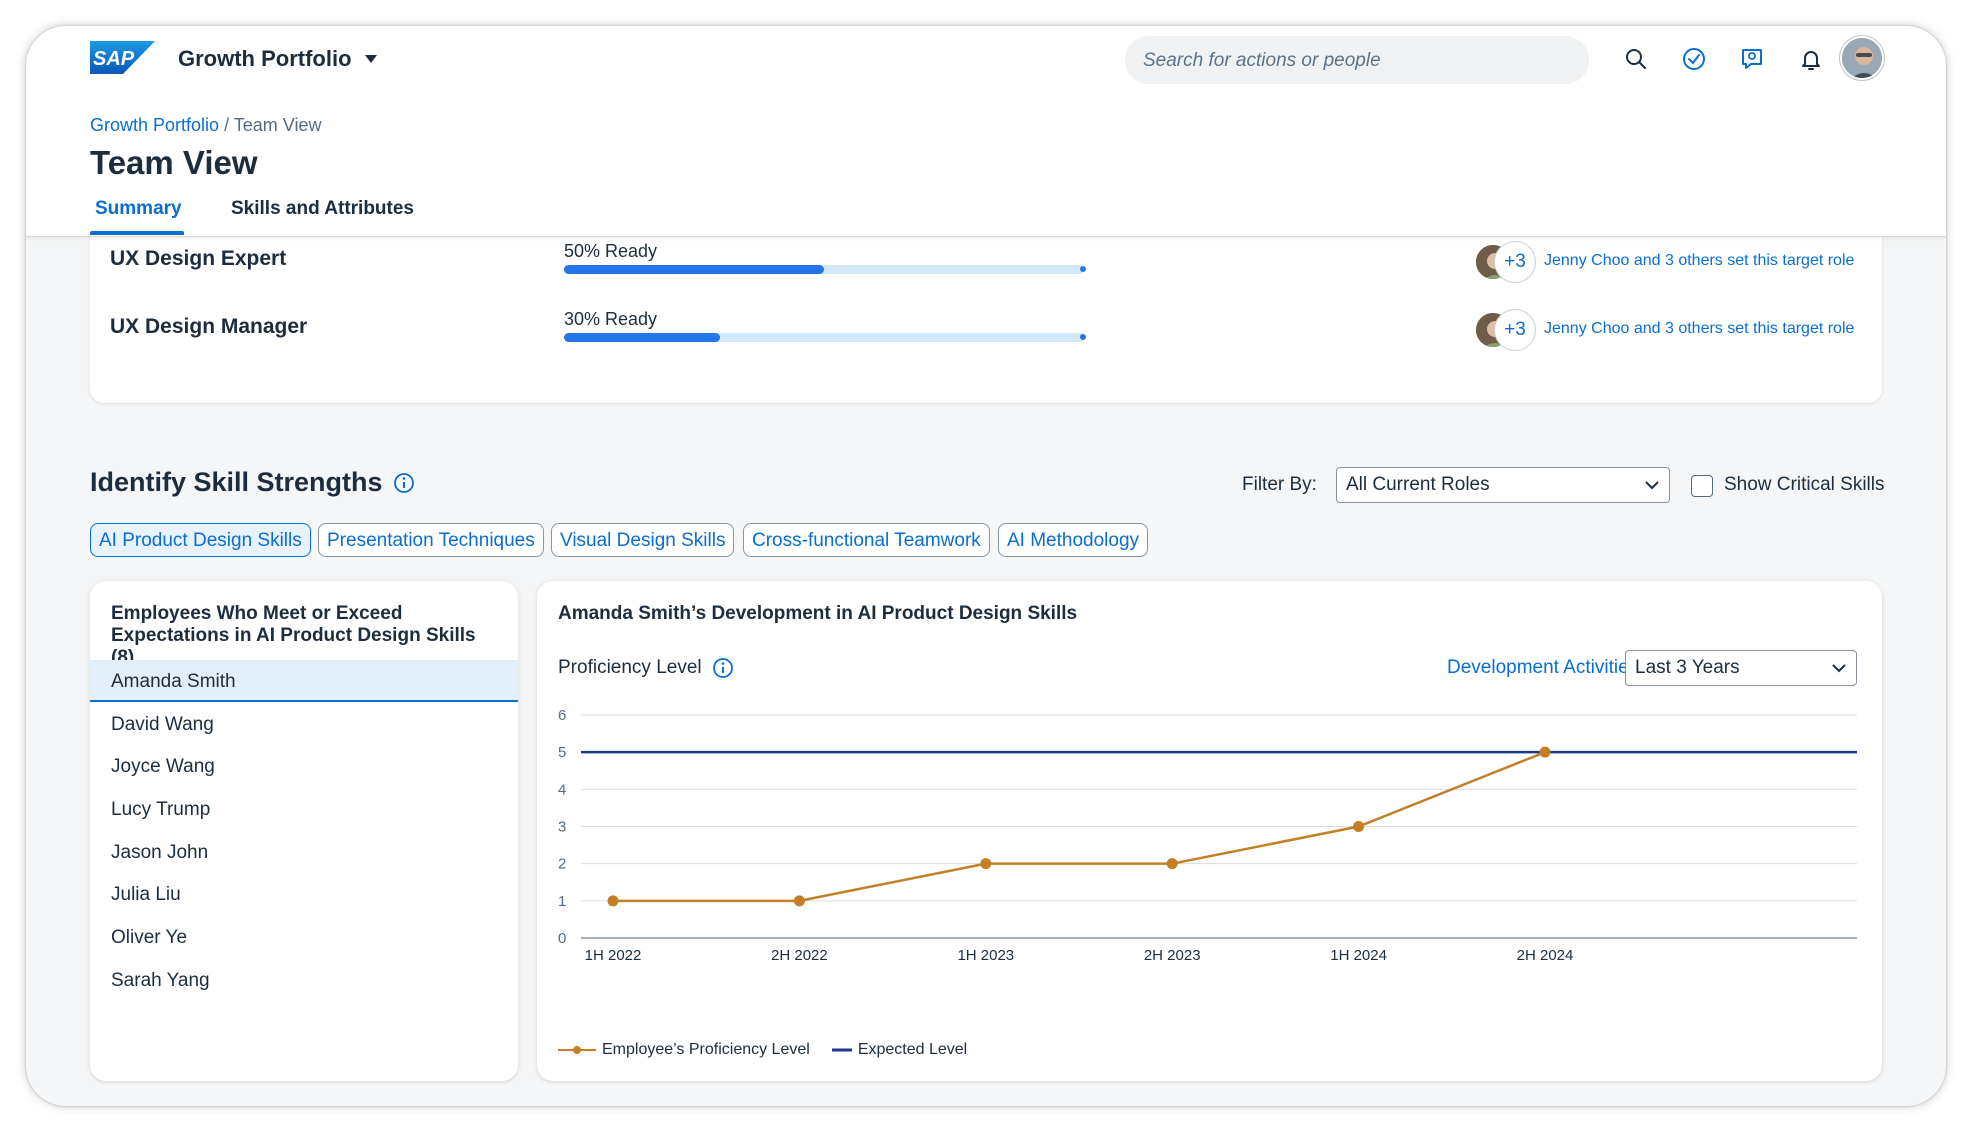  What do you see at coordinates (611, 251) in the screenshot?
I see `readiness-label: 50% Ready` at bounding box center [611, 251].